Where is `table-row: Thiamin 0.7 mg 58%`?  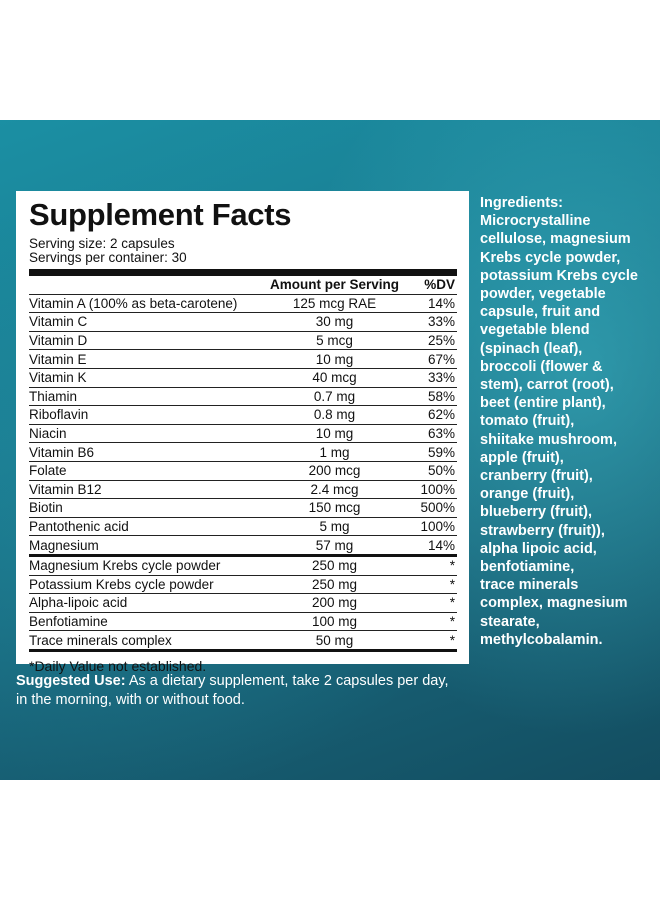 table-row: Thiamin 0.7 mg 58% is located at coordinates (243, 397).